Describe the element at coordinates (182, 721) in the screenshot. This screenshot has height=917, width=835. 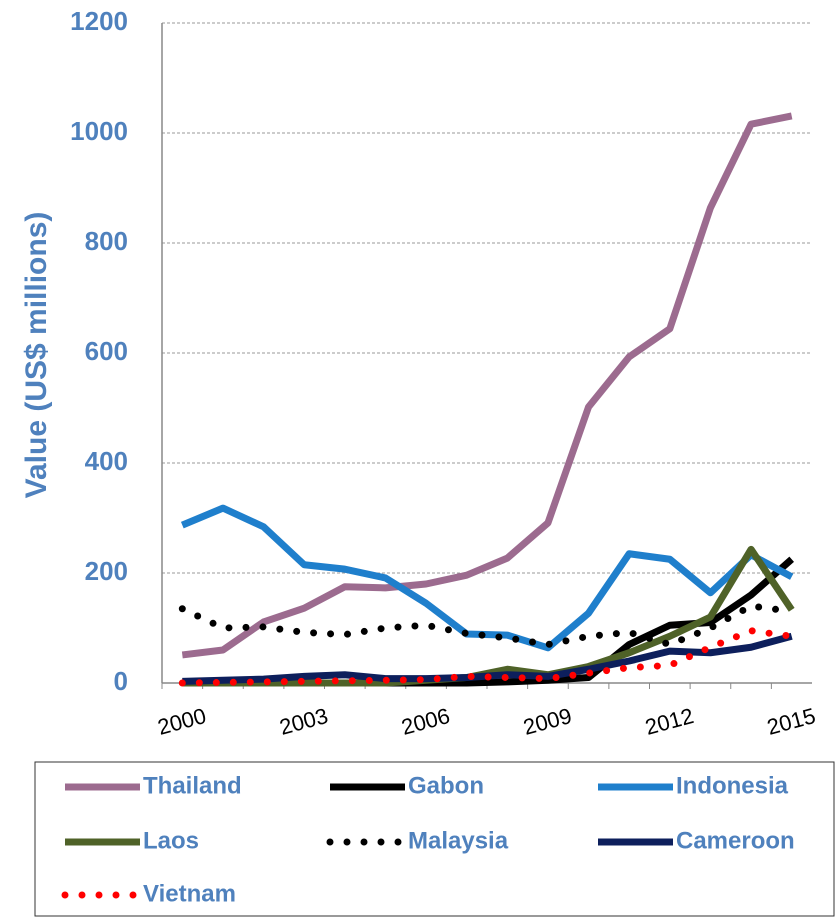
I see `x-tick-label: 2000` at that location.